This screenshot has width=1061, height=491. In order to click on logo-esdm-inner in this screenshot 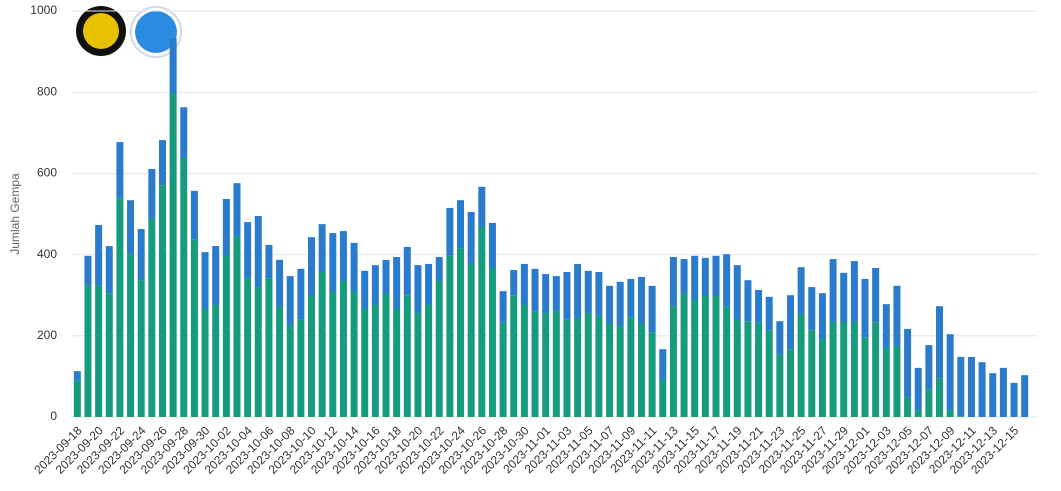, I will do `click(101, 31)`.